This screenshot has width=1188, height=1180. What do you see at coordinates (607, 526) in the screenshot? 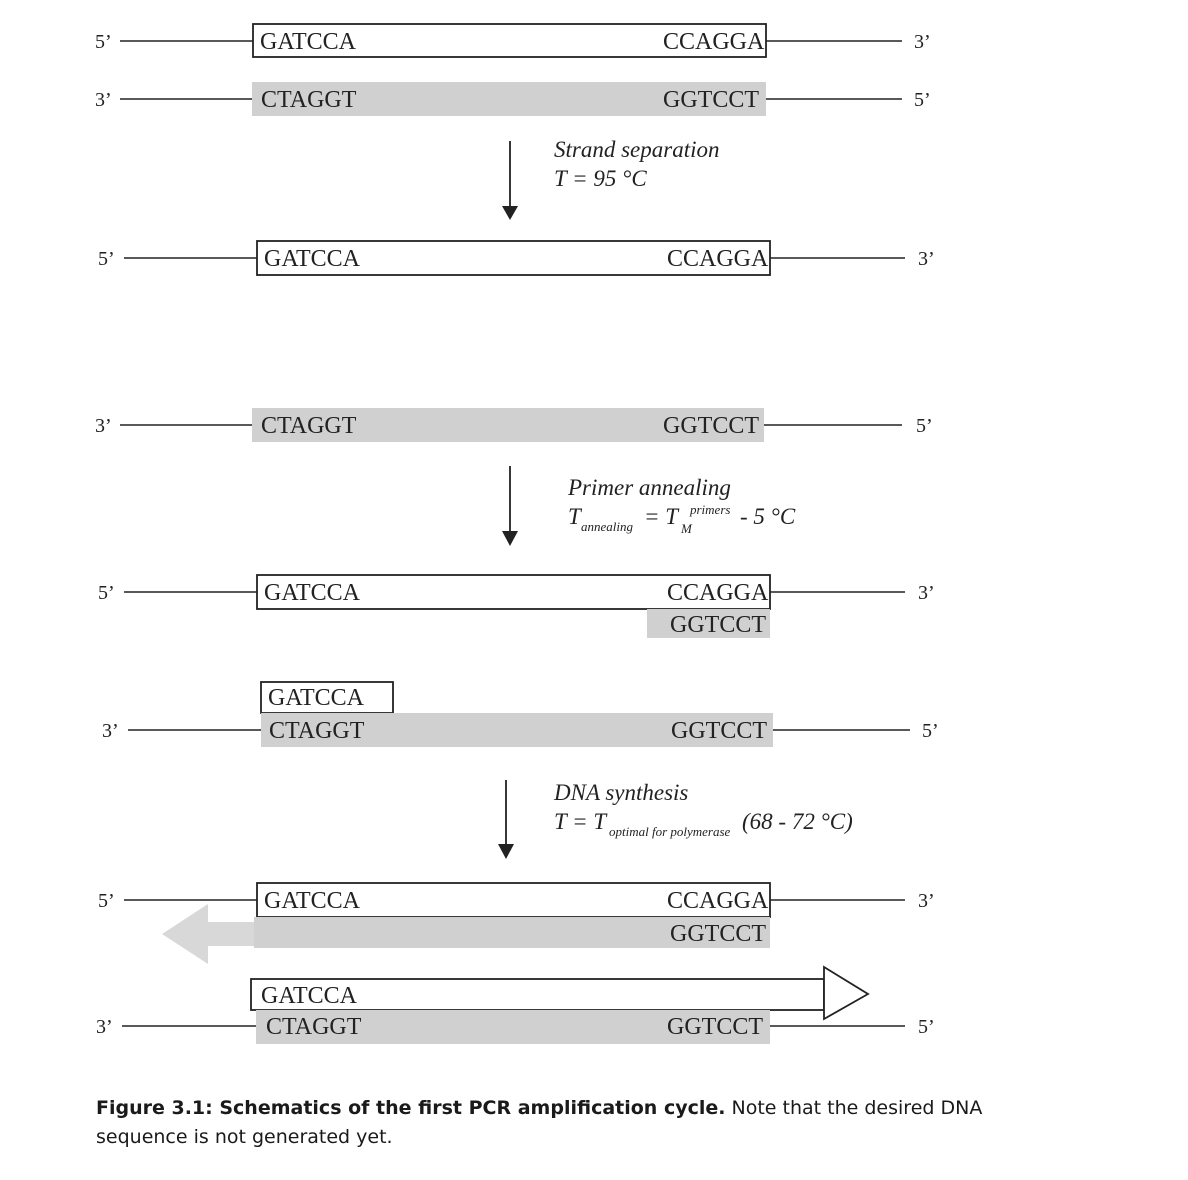
I see `formula-sub-annealing: annealing` at bounding box center [607, 526].